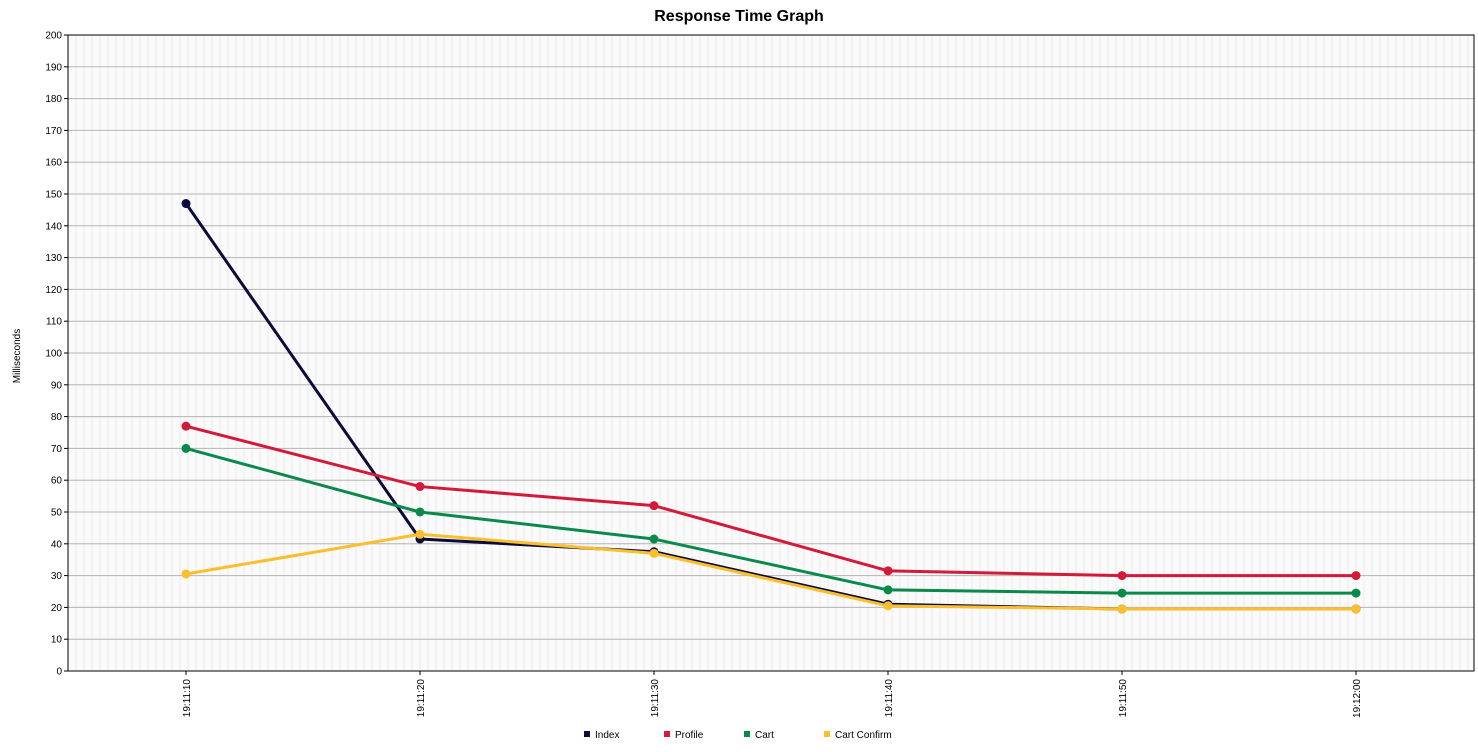 The width and height of the screenshot is (1478, 752). I want to click on y-tick-label: 140, so click(53, 226).